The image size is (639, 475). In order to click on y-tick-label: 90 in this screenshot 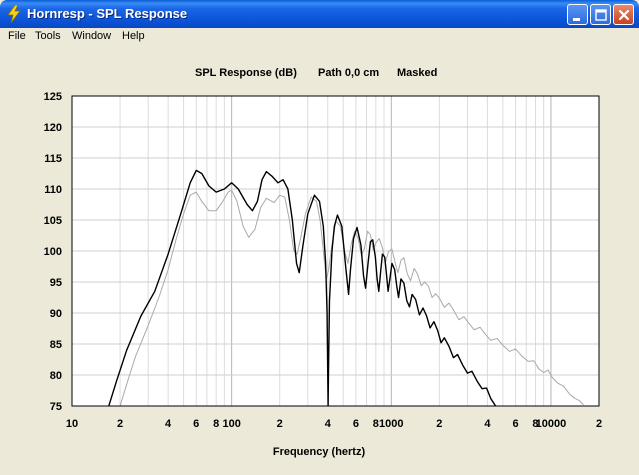, I will do `click(56, 314)`.